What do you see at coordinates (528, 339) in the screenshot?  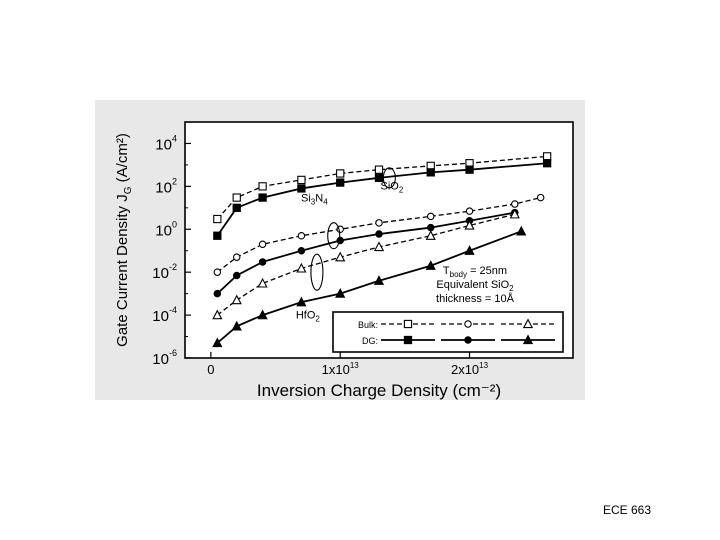 I see `legend-marker-triangle-filled` at bounding box center [528, 339].